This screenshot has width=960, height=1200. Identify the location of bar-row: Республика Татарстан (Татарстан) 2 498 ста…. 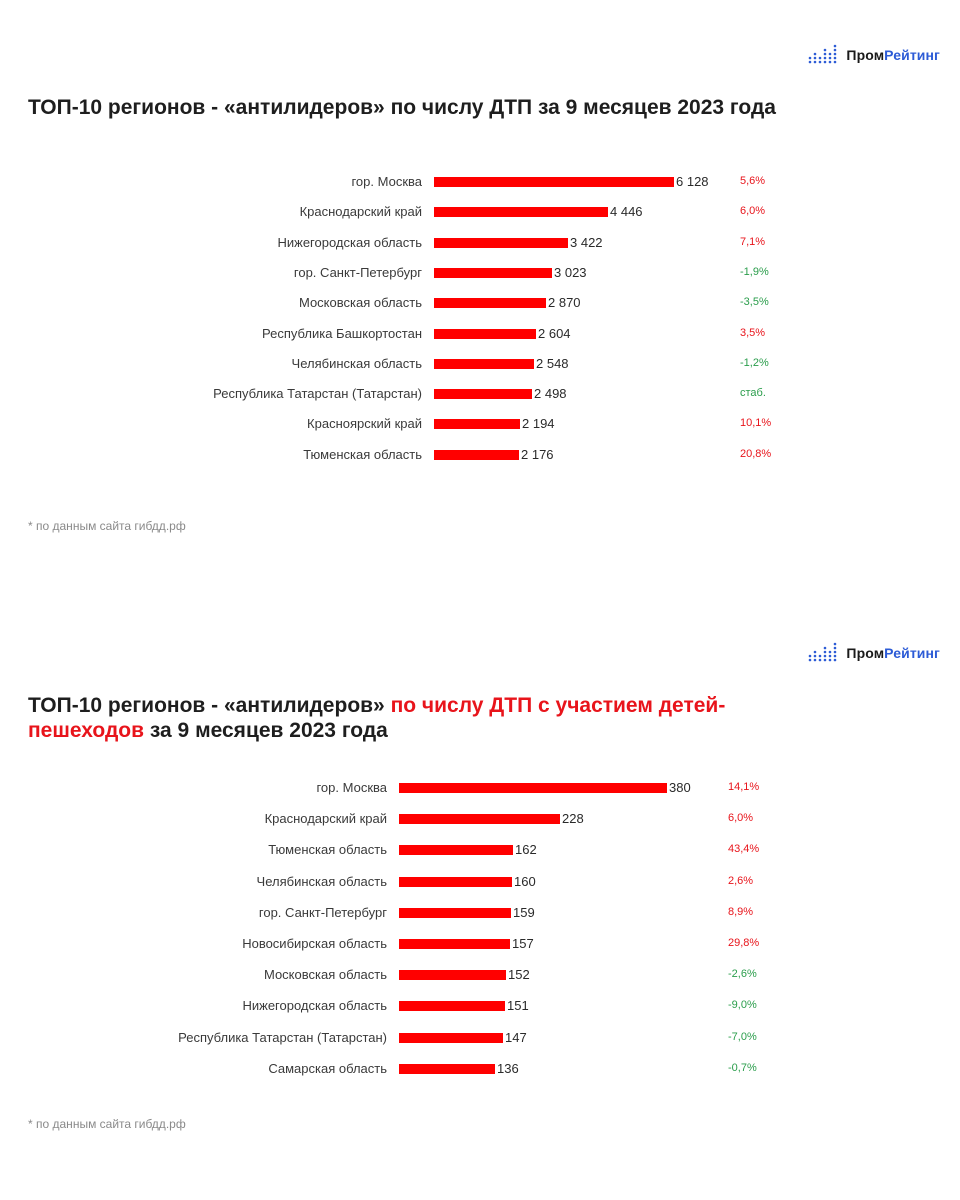
(480, 394).